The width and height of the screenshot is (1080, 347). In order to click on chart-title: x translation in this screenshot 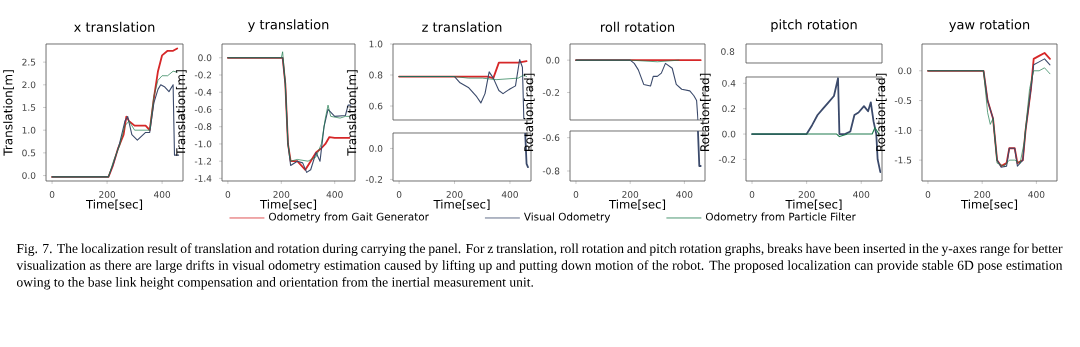, I will do `click(114, 26)`.